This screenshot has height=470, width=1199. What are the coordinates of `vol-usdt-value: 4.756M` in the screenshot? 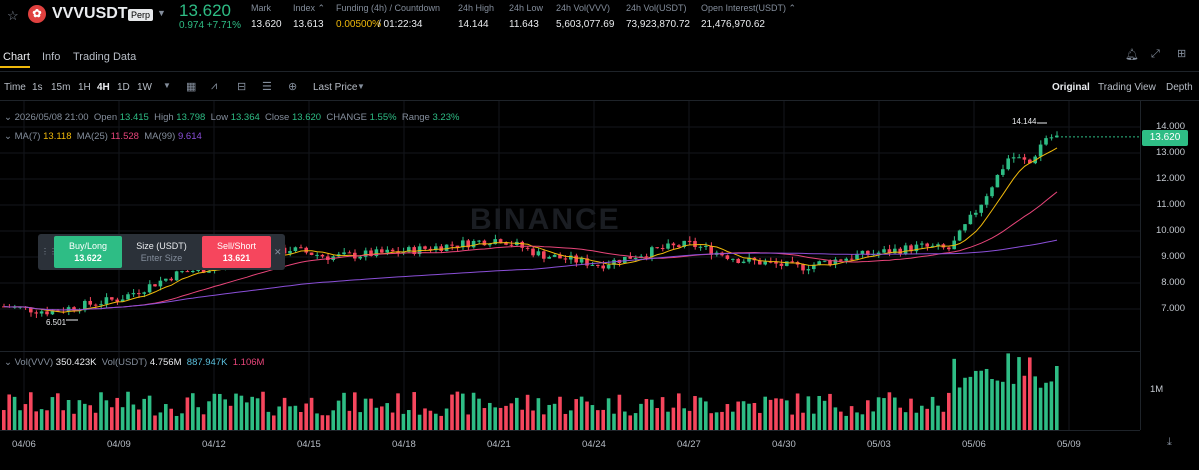 It's located at (165, 362).